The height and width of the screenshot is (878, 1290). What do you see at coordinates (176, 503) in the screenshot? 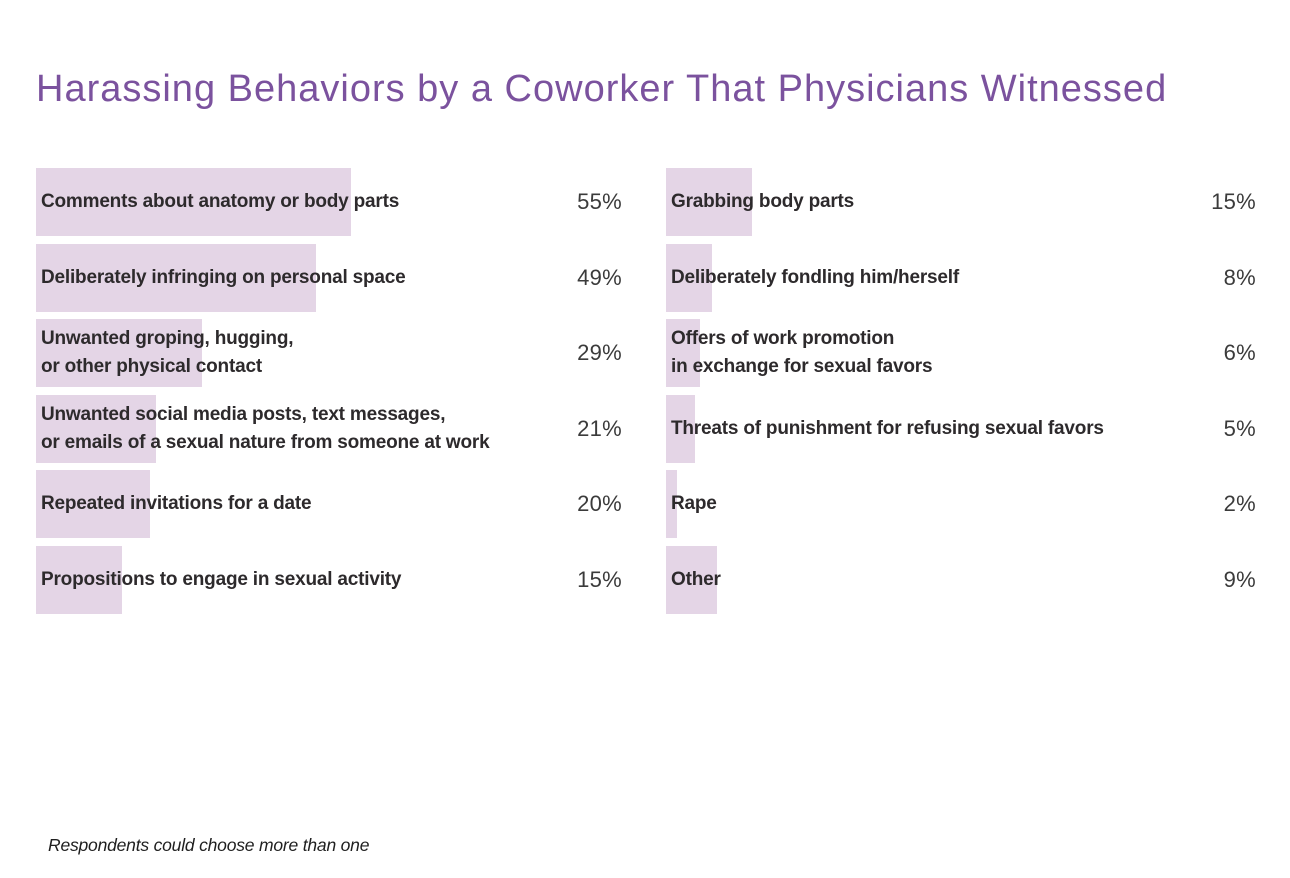
I see `bar-label: Repeated invitations for a date` at bounding box center [176, 503].